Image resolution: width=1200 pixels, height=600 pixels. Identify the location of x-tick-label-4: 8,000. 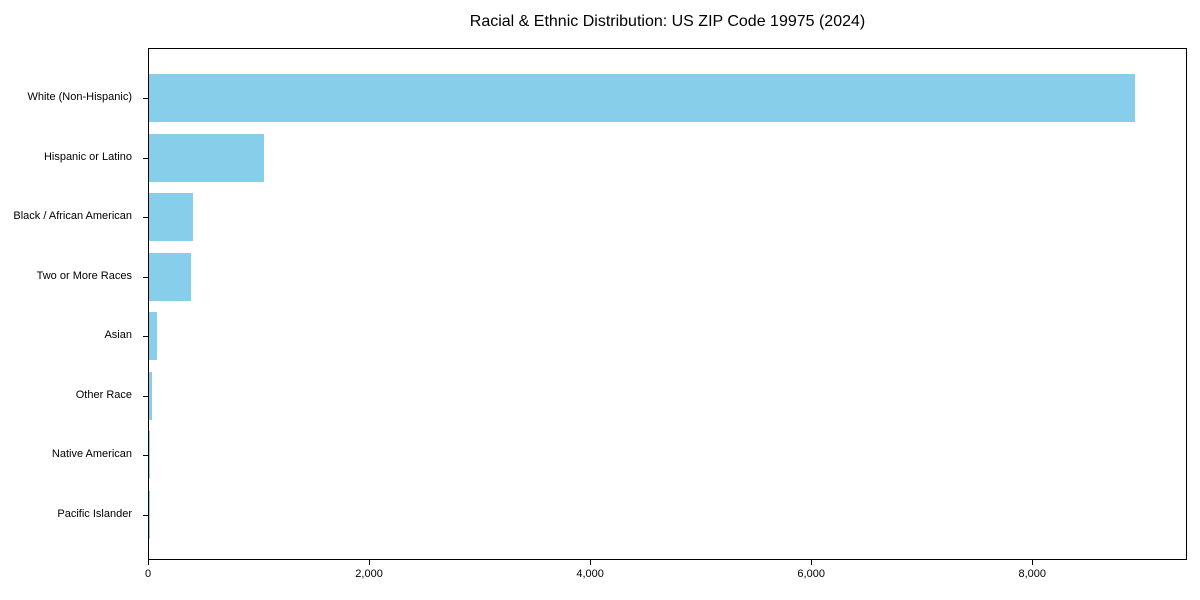
(1032, 574).